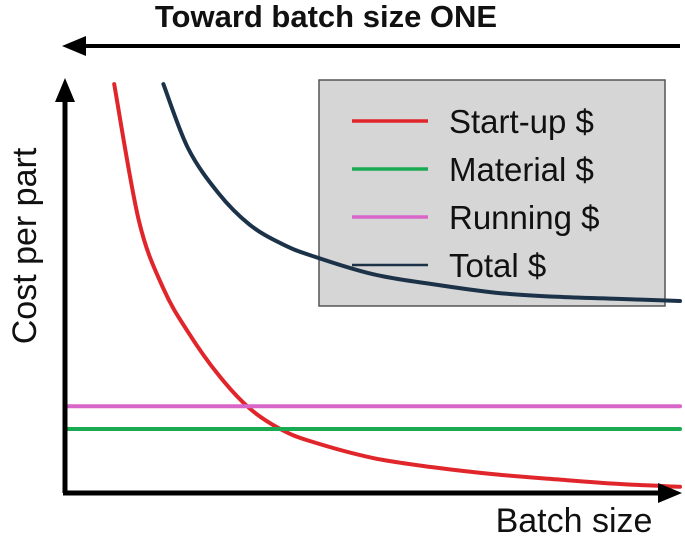  Describe the element at coordinates (670, 493) in the screenshot. I see `x-axis-arrow-head` at that location.